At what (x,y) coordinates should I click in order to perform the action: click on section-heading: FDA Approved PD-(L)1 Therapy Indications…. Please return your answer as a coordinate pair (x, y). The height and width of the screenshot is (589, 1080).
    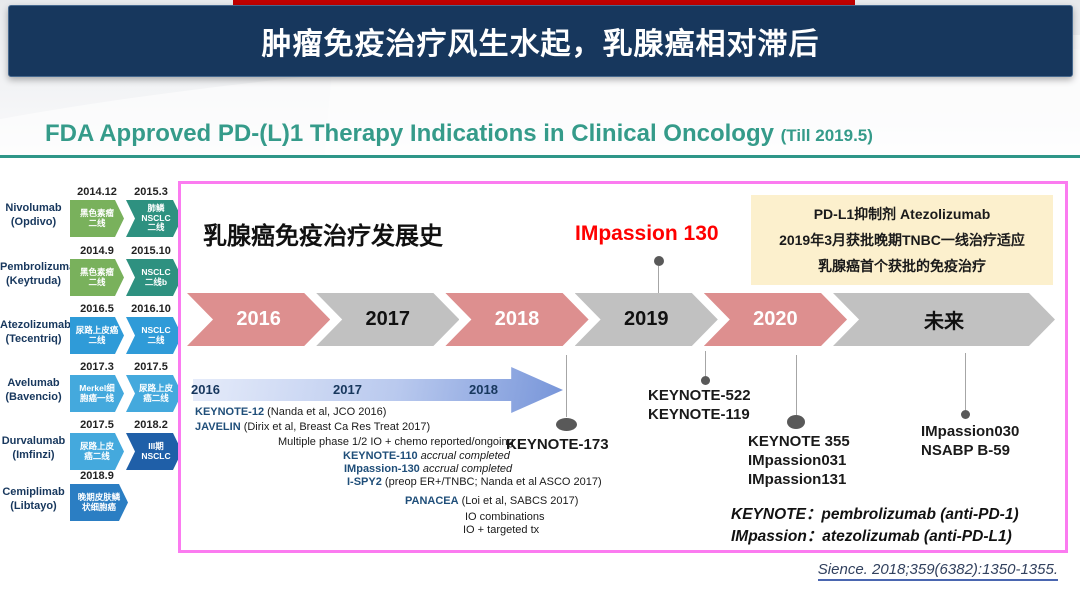
    Looking at the image, I should click on (459, 134).